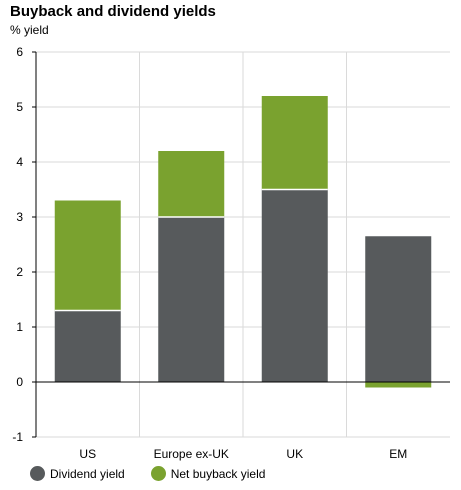  I want to click on y-tick-label: 5, so click(19, 107).